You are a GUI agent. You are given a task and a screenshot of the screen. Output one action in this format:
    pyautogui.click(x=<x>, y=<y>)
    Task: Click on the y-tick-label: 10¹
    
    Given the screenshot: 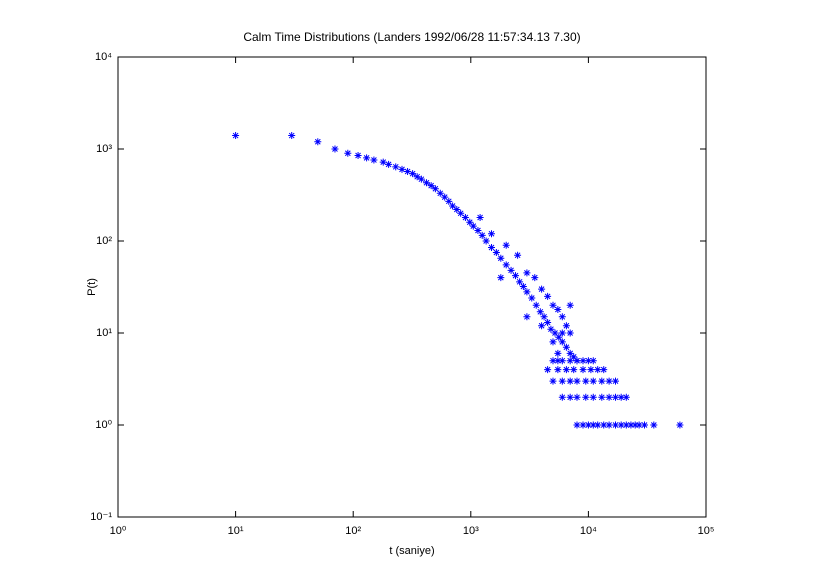 What is the action you would take?
    pyautogui.click(x=104, y=333)
    